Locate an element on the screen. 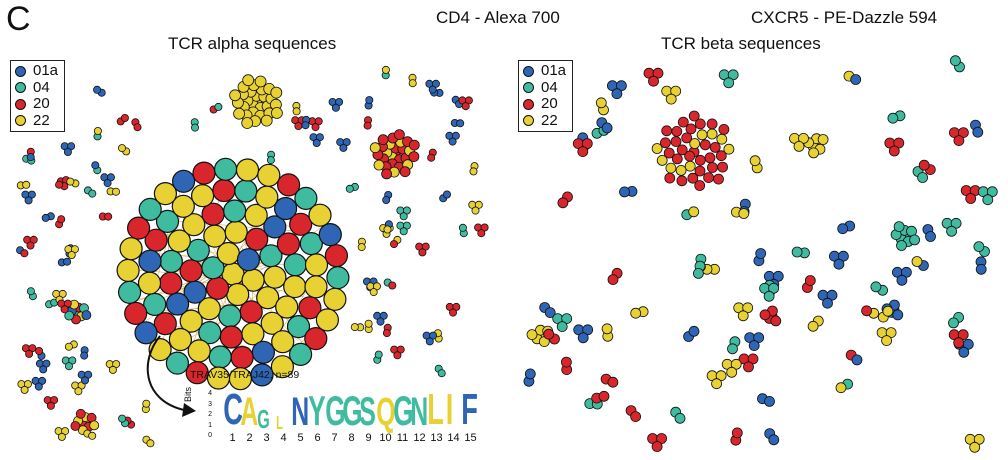 The width and height of the screenshot is (1008, 460). beta-panel-title: TCR beta sequences is located at coordinates (741, 43).